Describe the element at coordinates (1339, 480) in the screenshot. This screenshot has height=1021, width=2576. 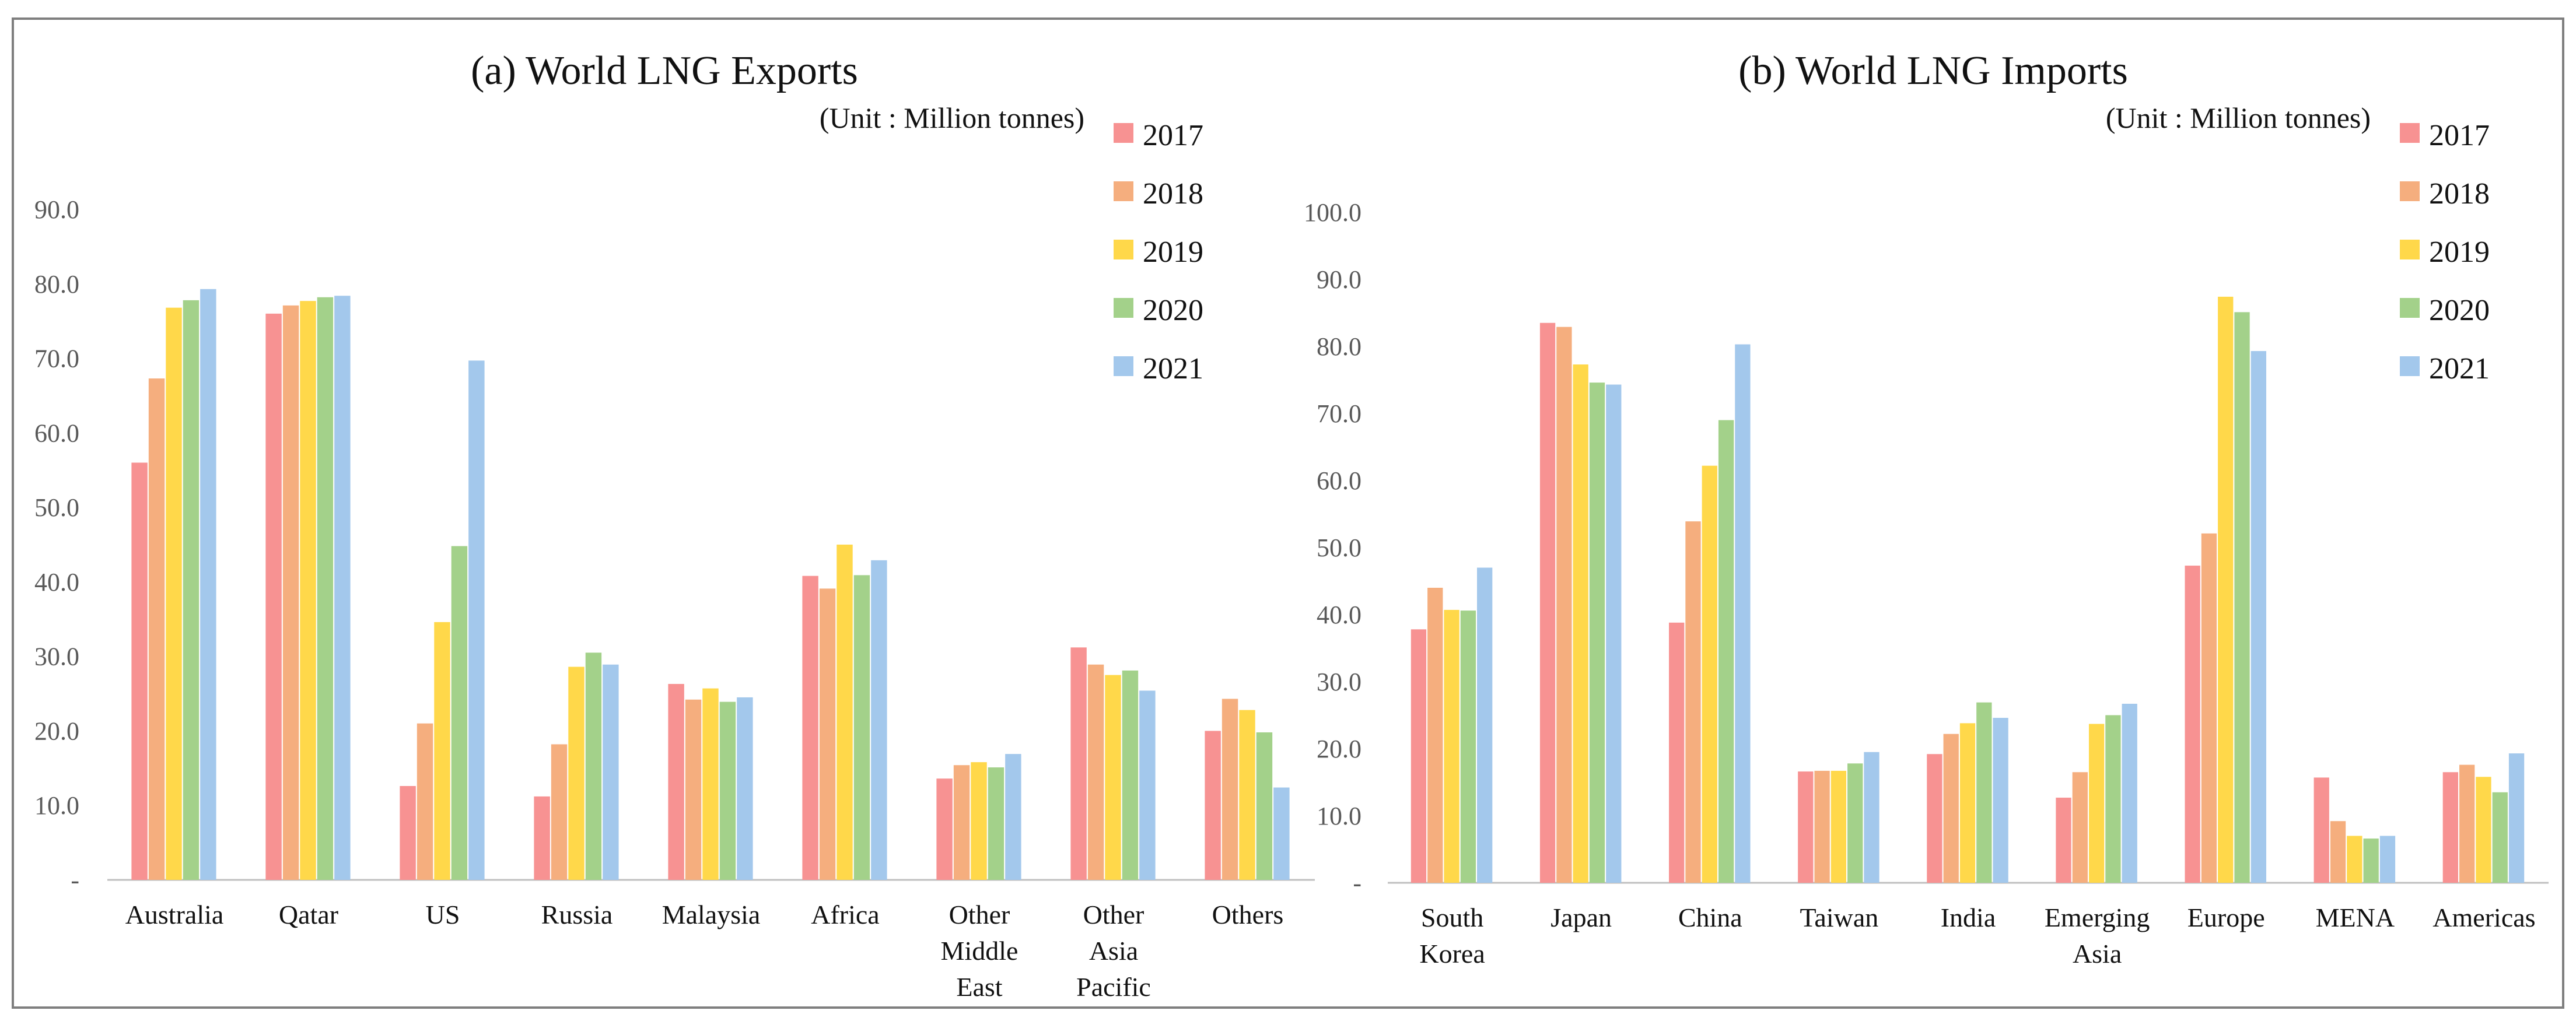
I see `imports-y-tick-label: 60.0` at that location.